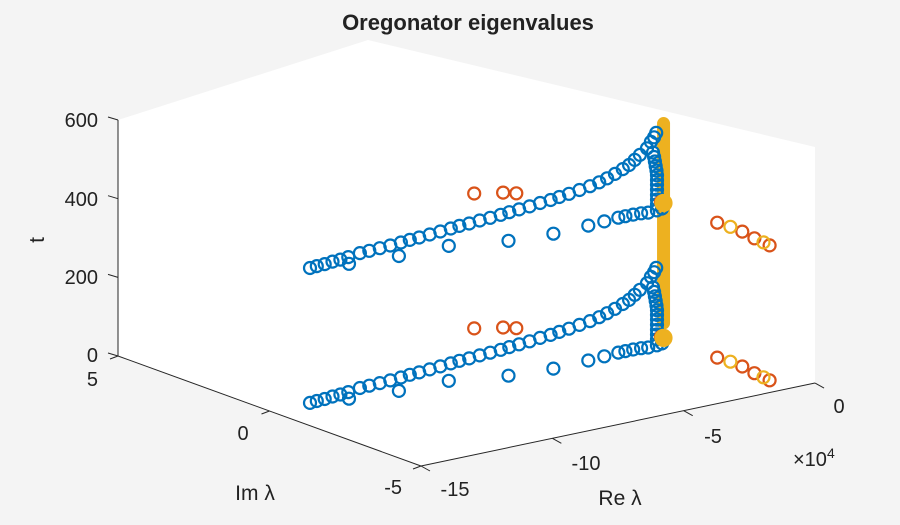  What do you see at coordinates (713, 437) in the screenshot?
I see `re-tick-neg5: -5` at bounding box center [713, 437].